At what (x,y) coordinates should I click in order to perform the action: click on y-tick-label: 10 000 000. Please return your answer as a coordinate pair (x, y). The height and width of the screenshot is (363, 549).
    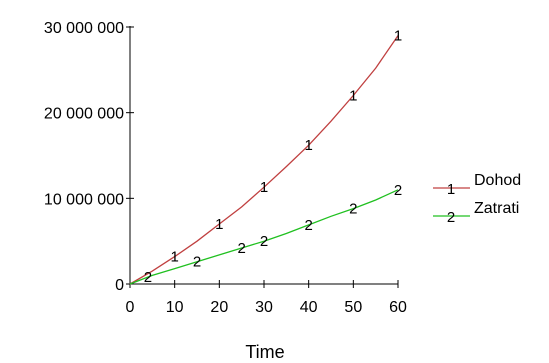
    Looking at the image, I should click on (84, 199).